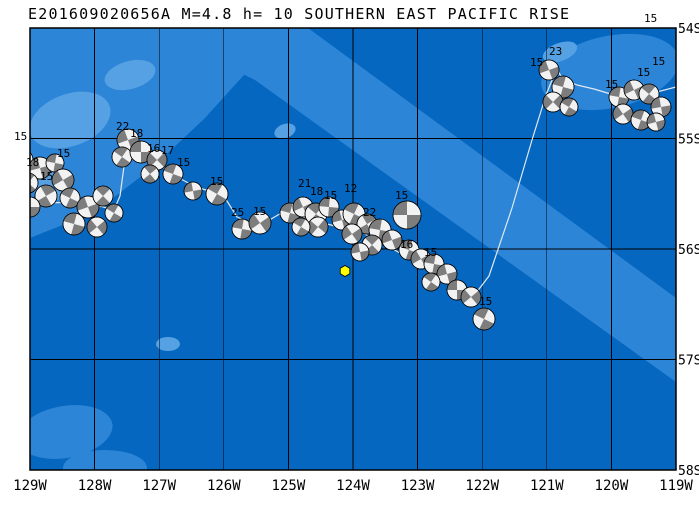 The image size is (699, 505). What do you see at coordinates (688, 29) in the screenshot?
I see `y-axis-label: 54S` at bounding box center [688, 29].